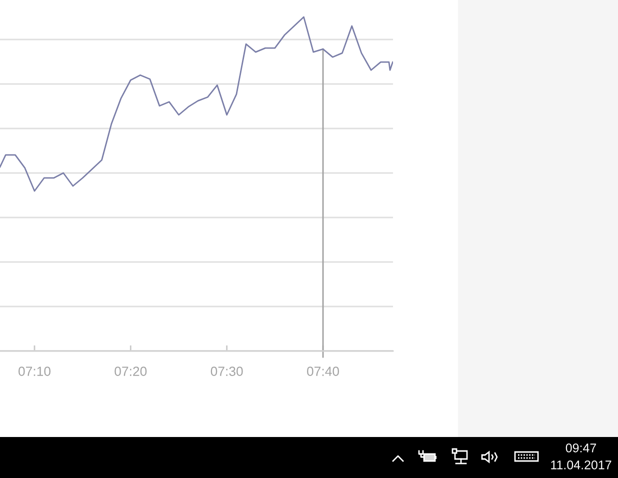 The image size is (618, 478). Describe the element at coordinates (130, 371) in the screenshot. I see `x-tick-label: 07:20` at that location.